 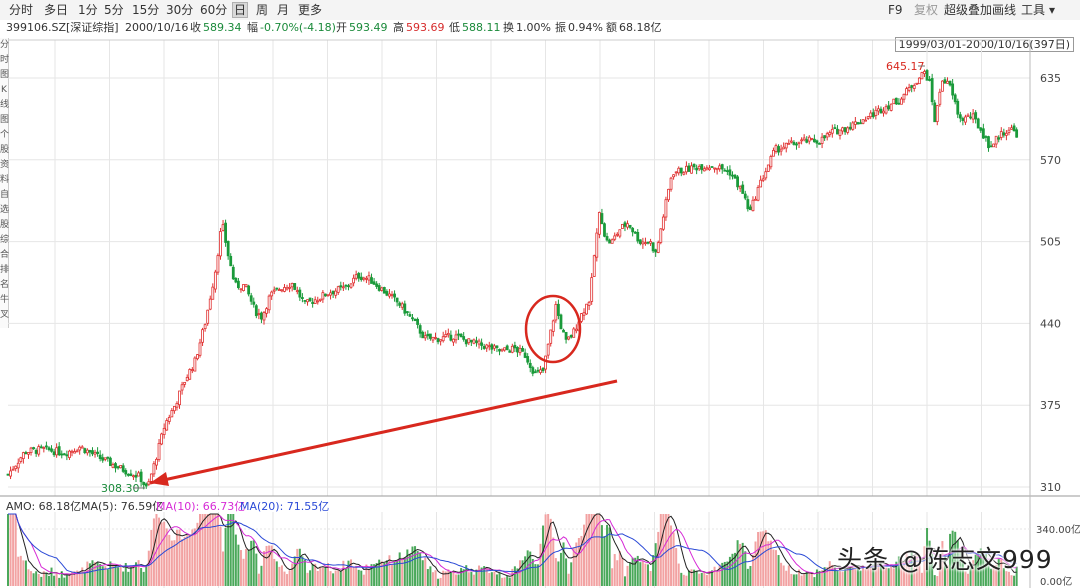 What do you see at coordinates (21, 10) in the screenshot?
I see `period-intraday: 分时` at bounding box center [21, 10].